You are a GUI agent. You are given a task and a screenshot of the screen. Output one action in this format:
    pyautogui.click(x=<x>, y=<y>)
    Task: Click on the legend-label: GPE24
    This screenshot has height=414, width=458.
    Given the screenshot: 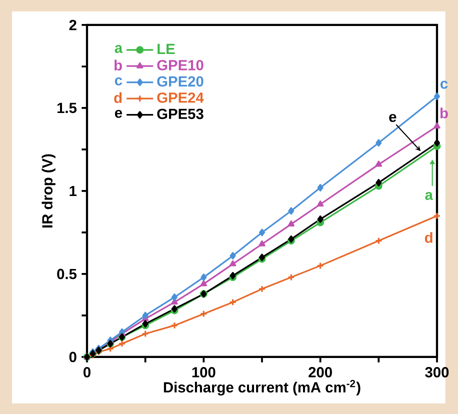 What is the action you would take?
    pyautogui.click(x=180, y=97)
    